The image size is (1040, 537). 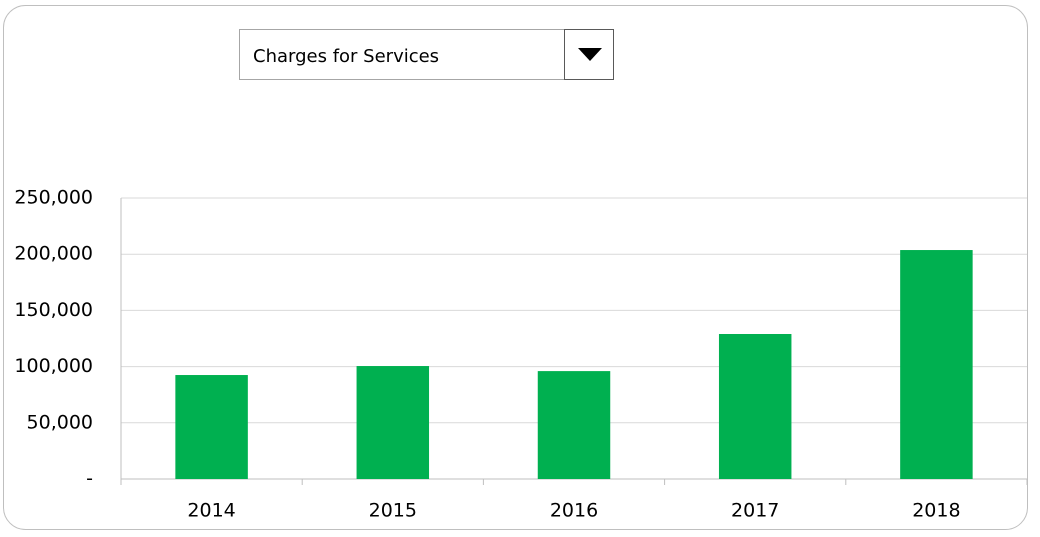 What do you see at coordinates (53, 254) in the screenshot?
I see `y-tick-label: 200,000` at bounding box center [53, 254].